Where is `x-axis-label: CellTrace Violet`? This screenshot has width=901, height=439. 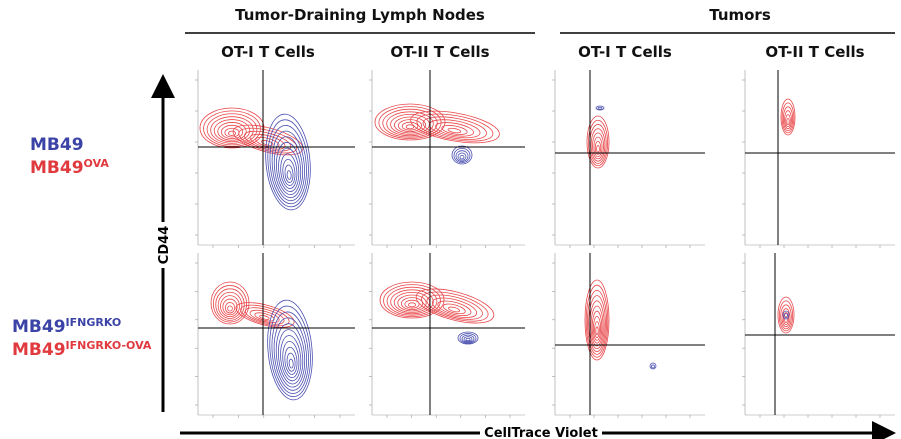 x-axis-label: CellTrace Violet is located at coordinates (541, 432).